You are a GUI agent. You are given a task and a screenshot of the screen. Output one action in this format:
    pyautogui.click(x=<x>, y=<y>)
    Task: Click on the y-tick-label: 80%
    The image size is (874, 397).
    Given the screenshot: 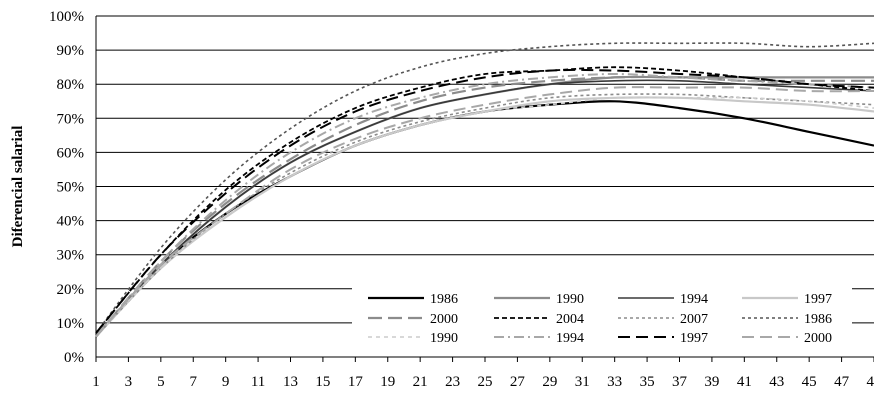 What is the action you would take?
    pyautogui.click(x=71, y=85)
    